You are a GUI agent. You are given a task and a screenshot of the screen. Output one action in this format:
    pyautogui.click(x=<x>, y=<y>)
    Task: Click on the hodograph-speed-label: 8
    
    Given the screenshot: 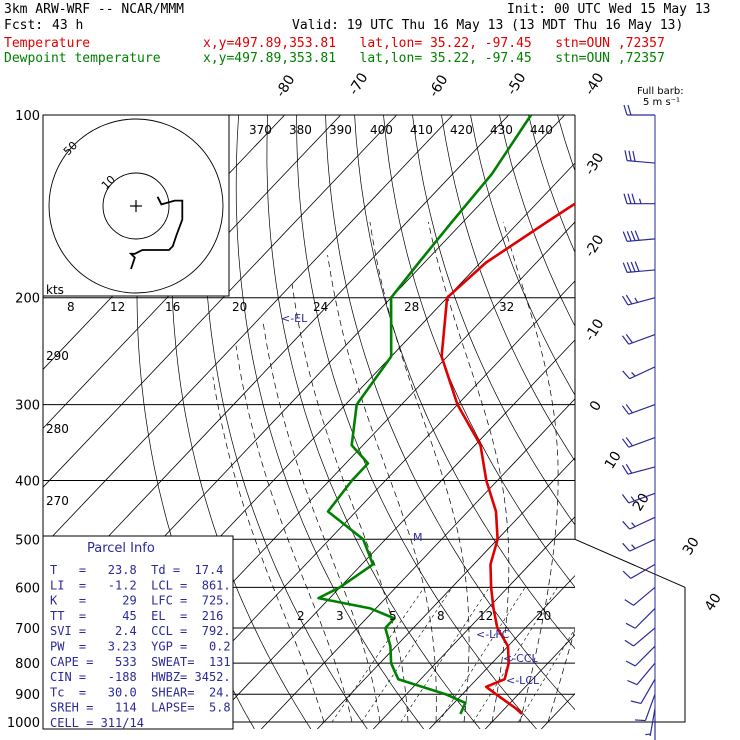 What is the action you would take?
    pyautogui.click(x=71, y=307)
    